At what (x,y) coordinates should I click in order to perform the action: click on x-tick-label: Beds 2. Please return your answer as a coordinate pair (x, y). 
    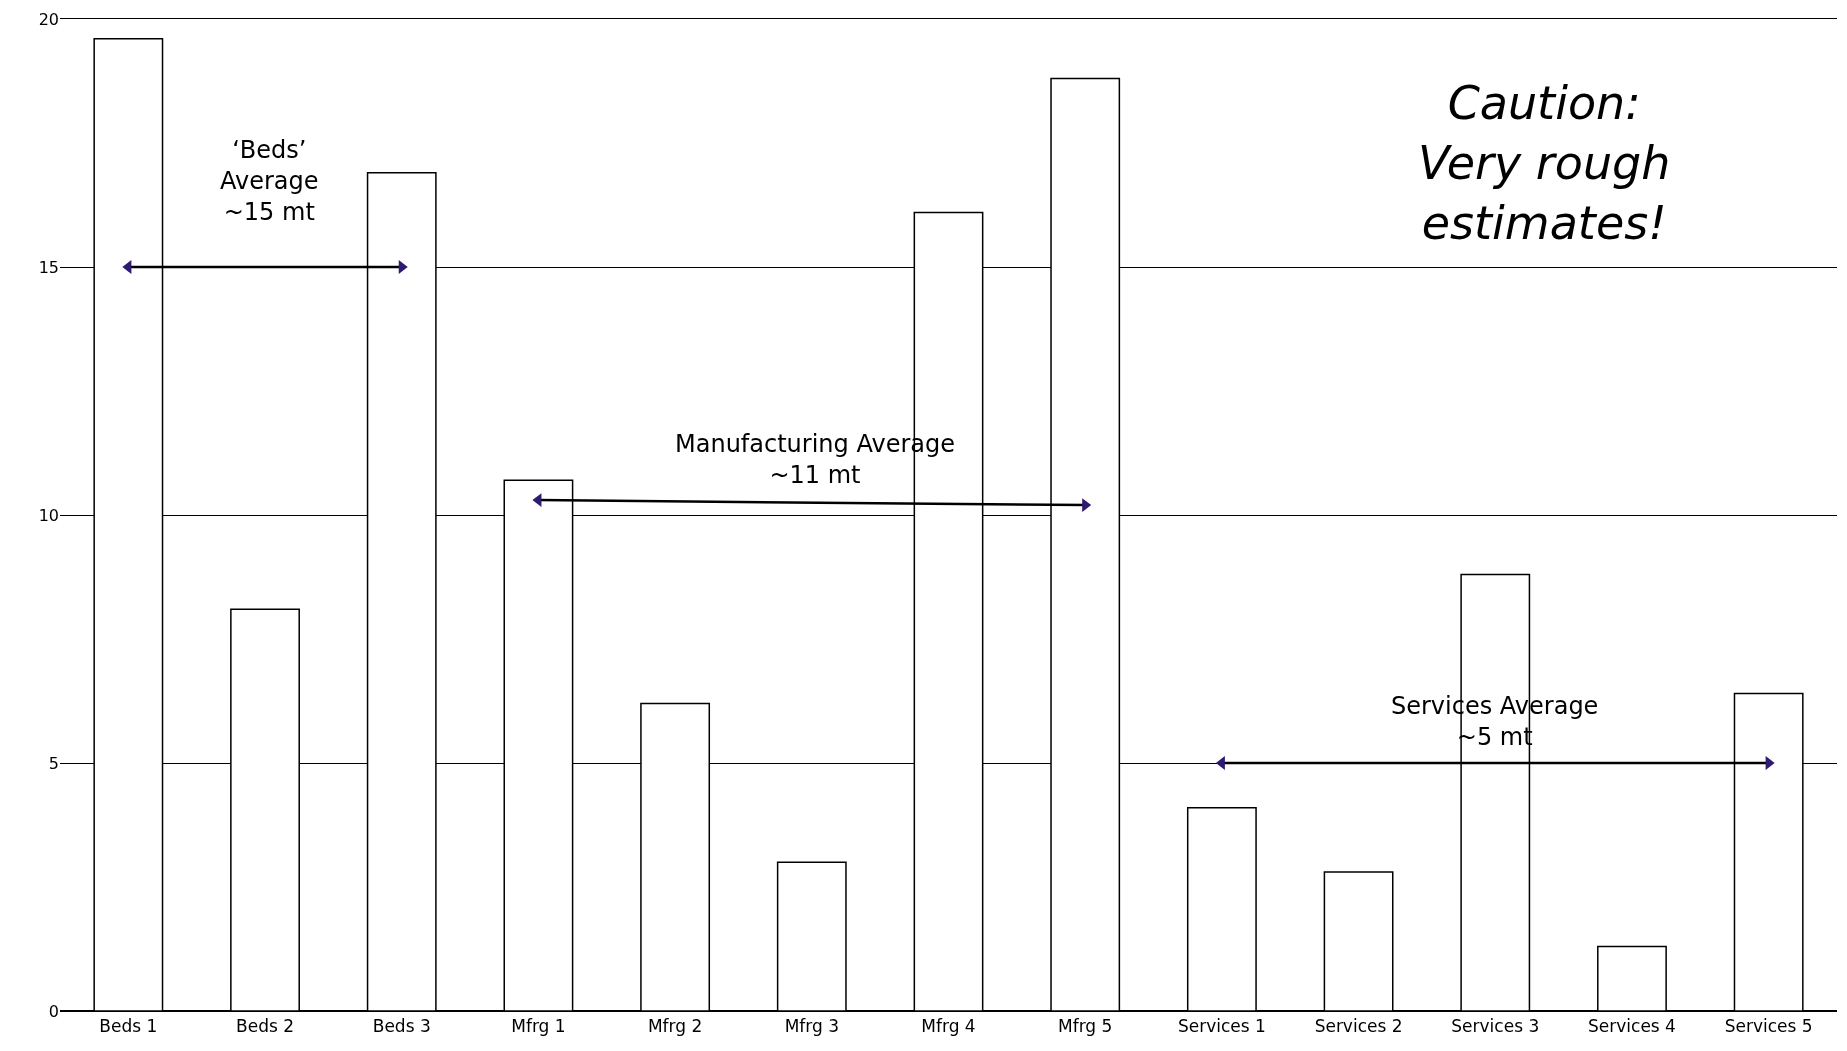
    Looking at the image, I should click on (265, 1026).